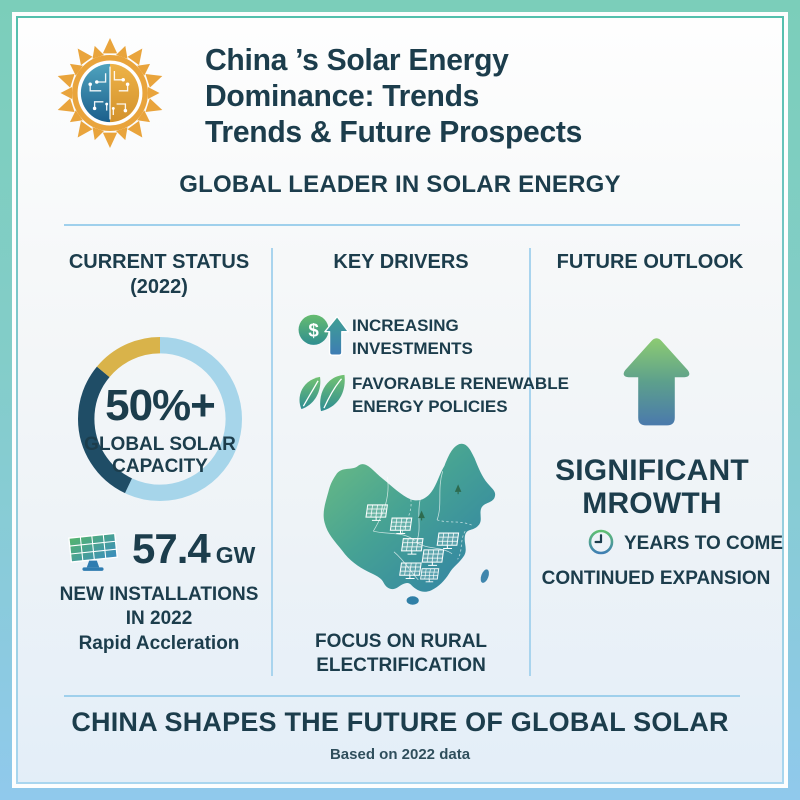 This screenshot has width=800, height=800. What do you see at coordinates (159, 618) in the screenshot?
I see `installations-label-line2: IN 2022` at bounding box center [159, 618].